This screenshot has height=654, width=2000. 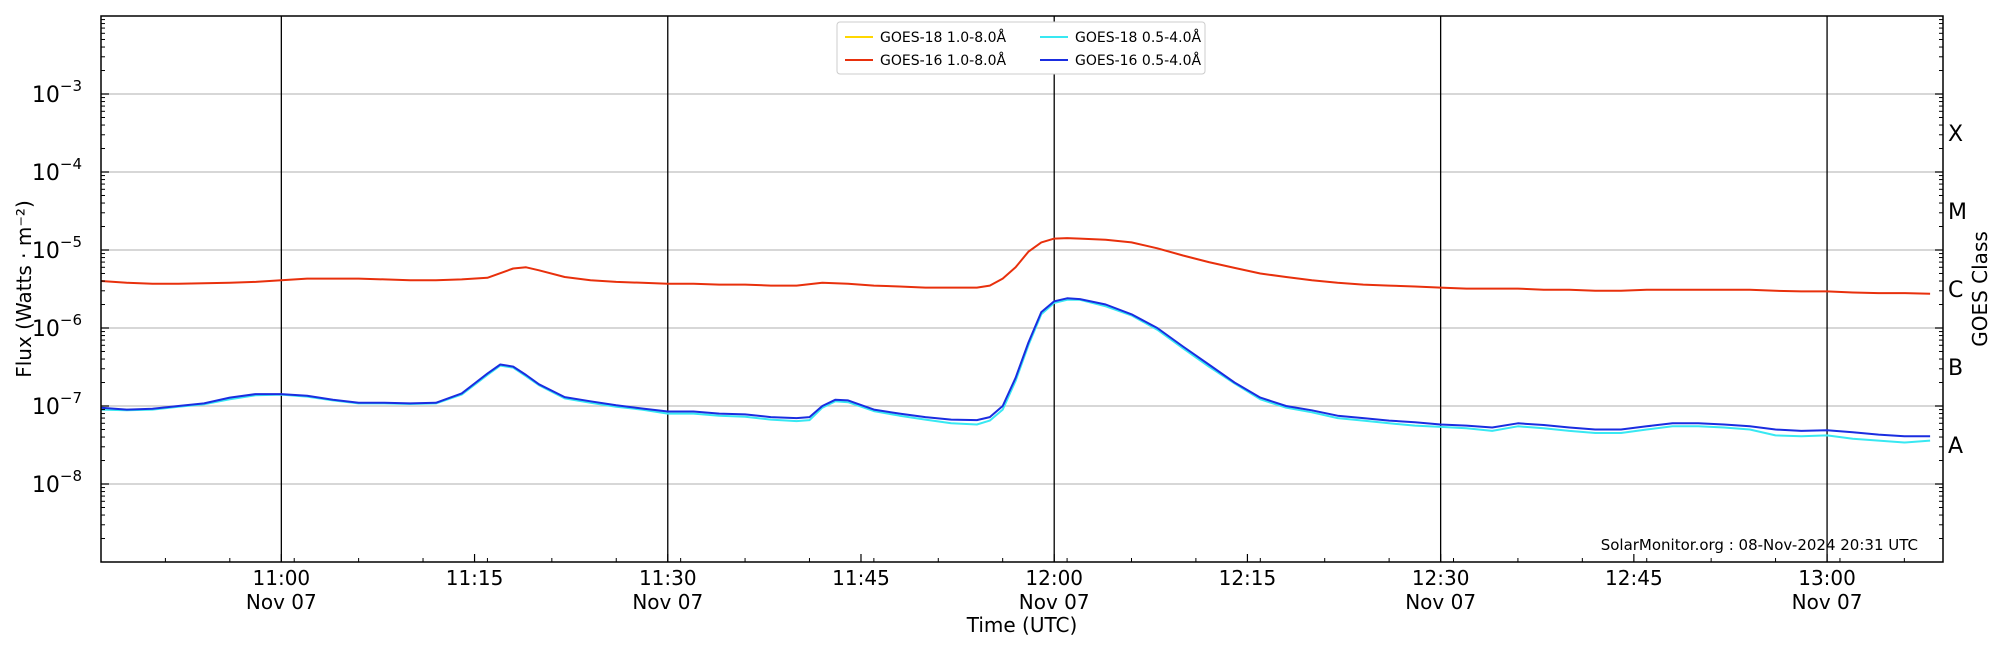 I want to click on goes-class-label: X, so click(x=1955, y=134).